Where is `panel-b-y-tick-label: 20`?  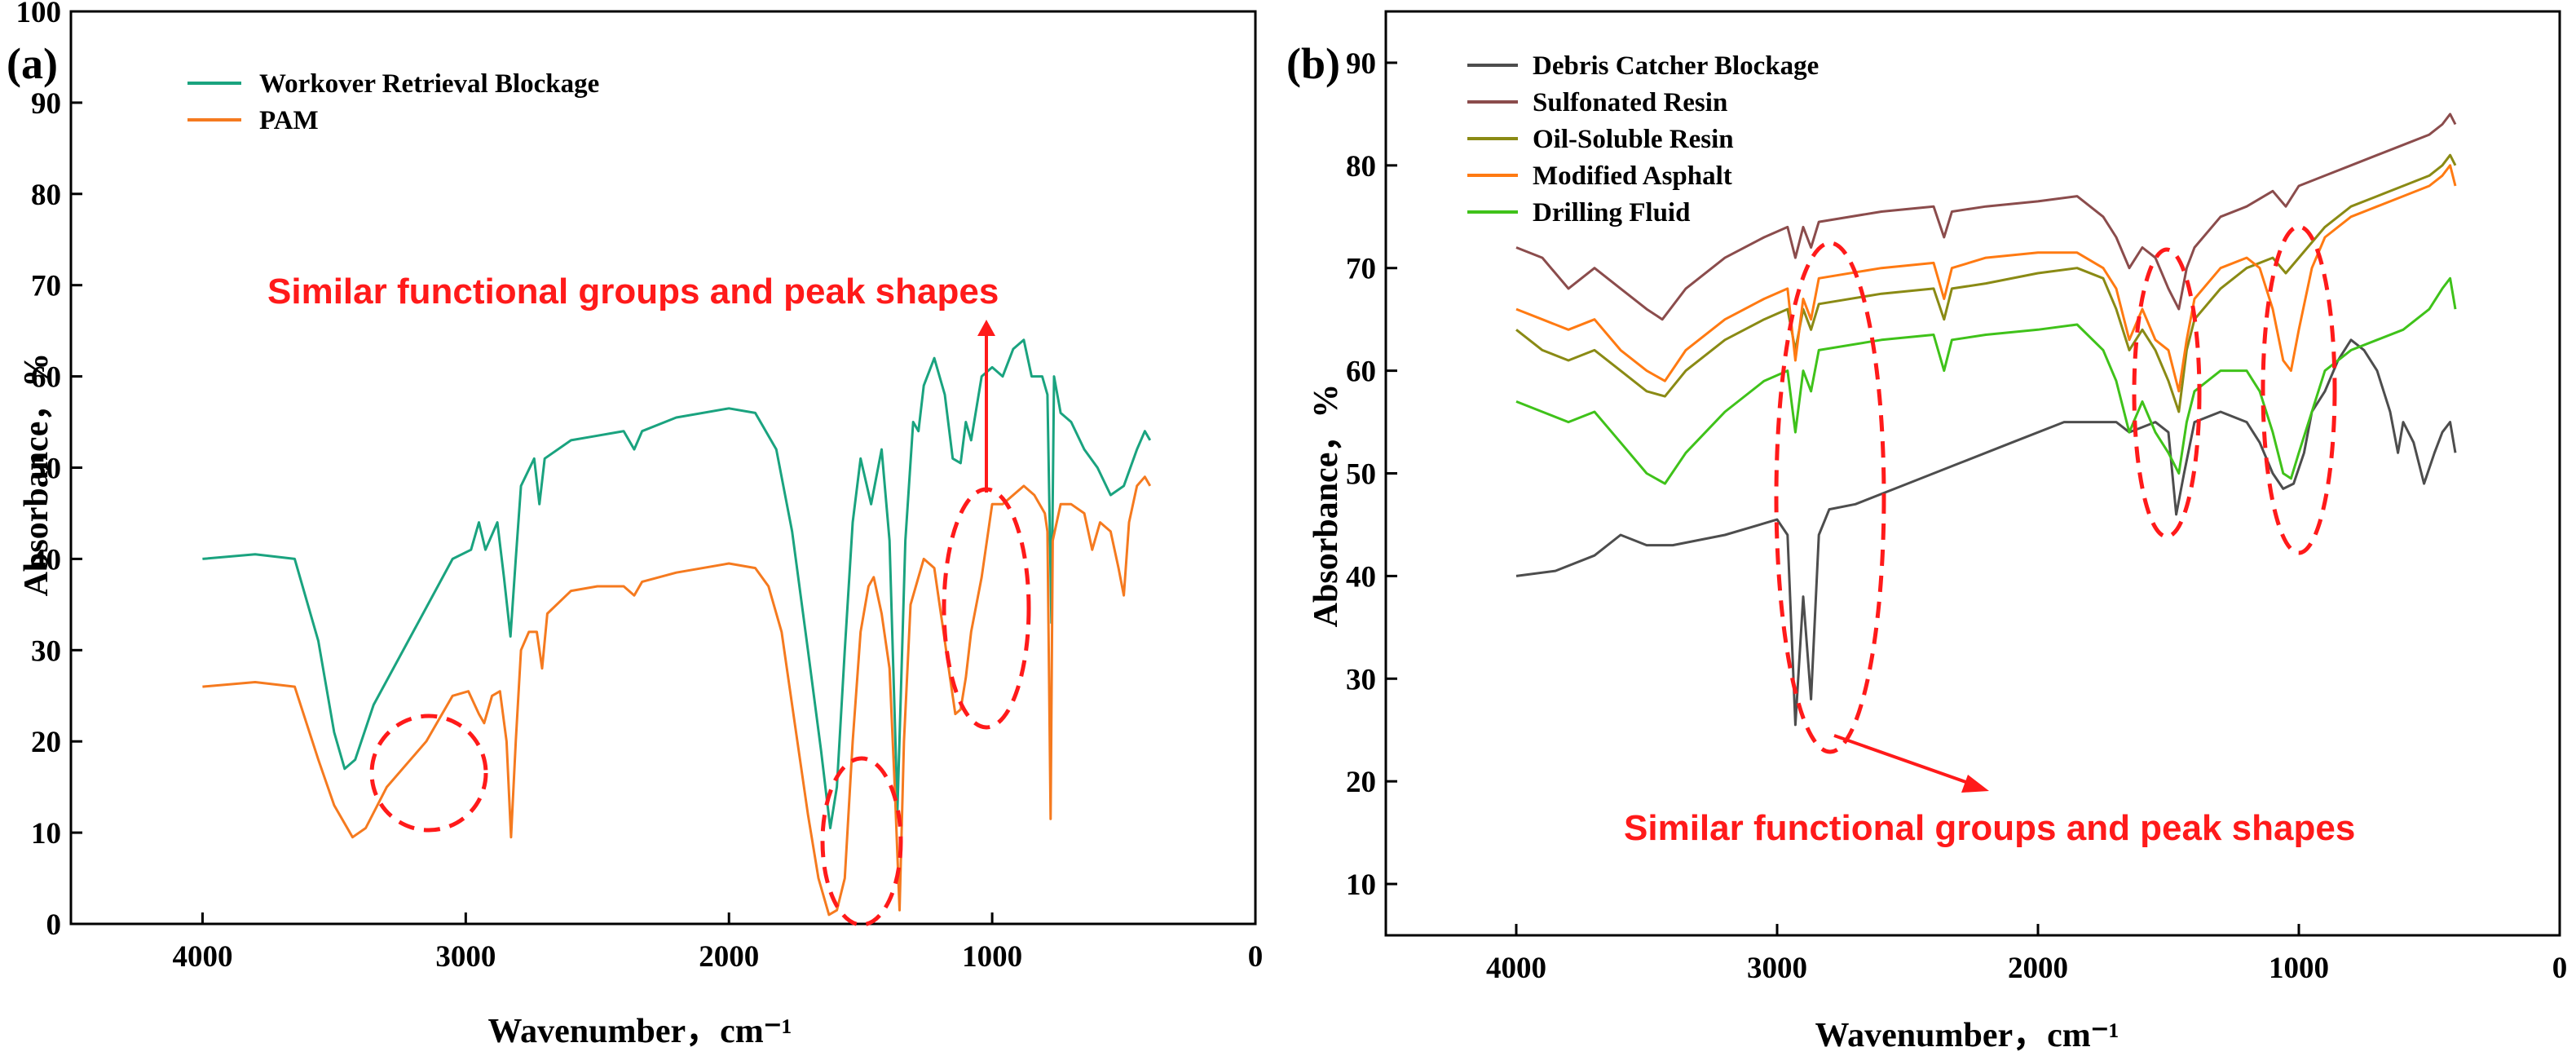
panel-b-y-tick-label: 20 is located at coordinates (1361, 782).